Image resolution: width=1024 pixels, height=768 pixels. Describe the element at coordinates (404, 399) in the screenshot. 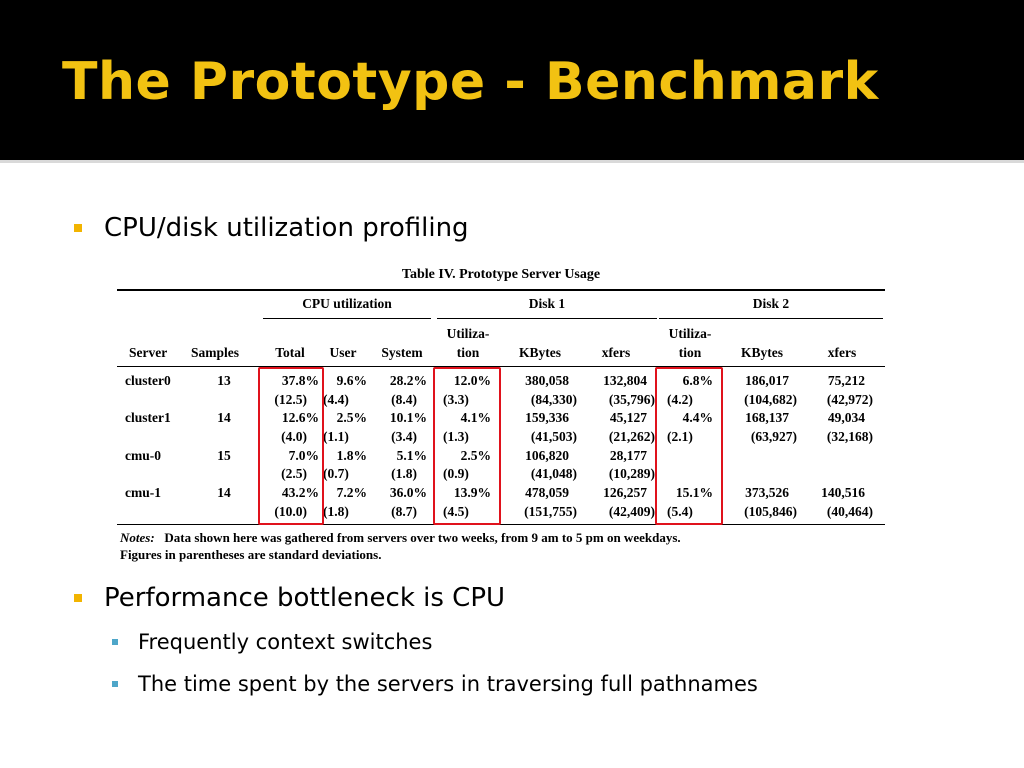

I see `table-cell-sd-system: (8.4)` at that location.